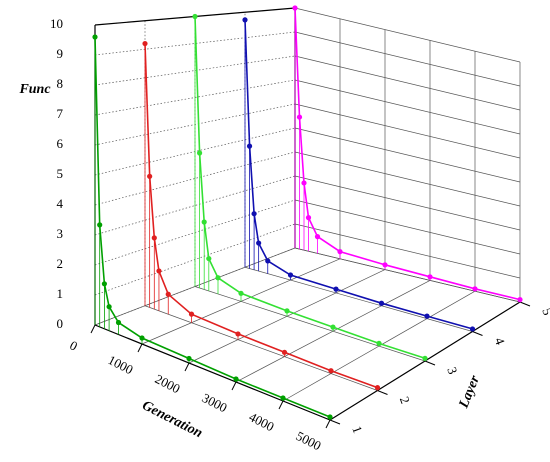 The image size is (550, 462). Describe the element at coordinates (262, 421) in the screenshot. I see `x-tick-label: 4000` at that location.